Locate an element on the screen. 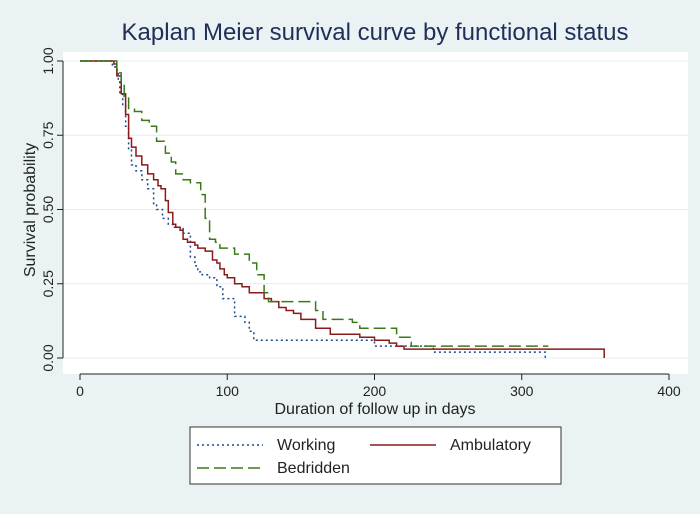 The height and width of the screenshot is (514, 700). y-tick-label: 1.00 is located at coordinates (48, 60).